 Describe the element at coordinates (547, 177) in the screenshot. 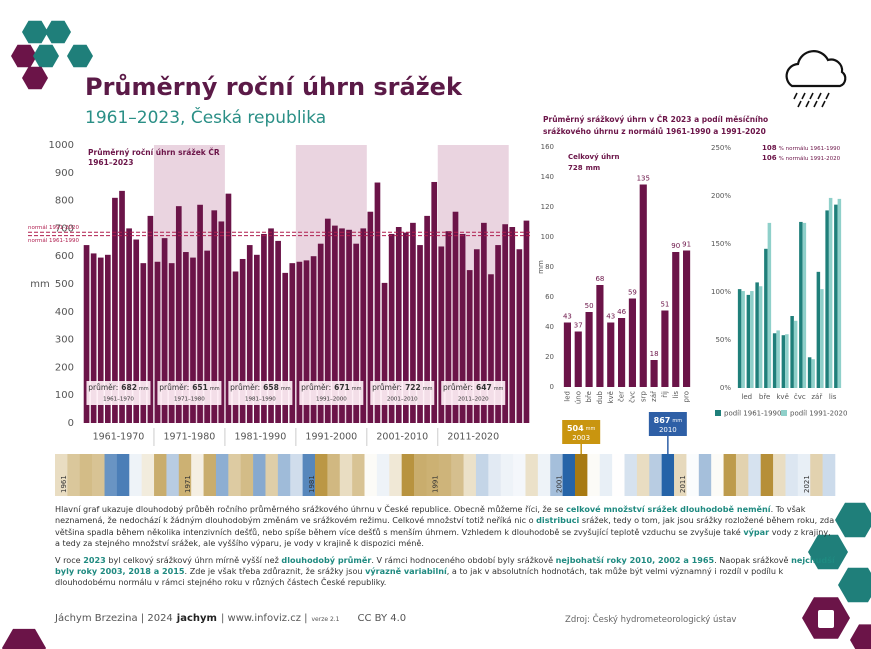

I see `y-tick-label: 140` at that location.